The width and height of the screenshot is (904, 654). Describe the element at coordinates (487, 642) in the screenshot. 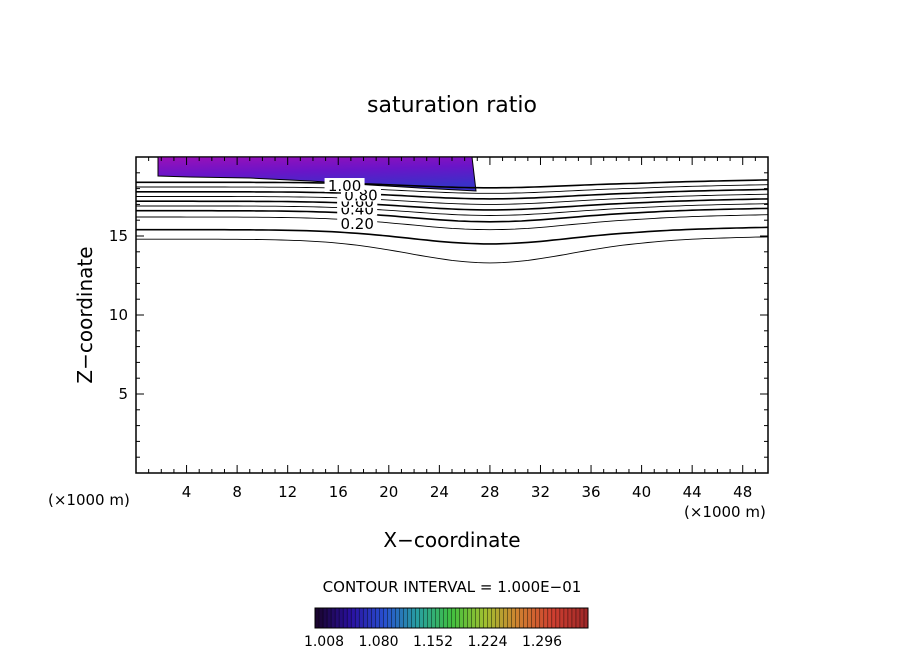

I see `colorbar-tick-label: 1.224` at that location.